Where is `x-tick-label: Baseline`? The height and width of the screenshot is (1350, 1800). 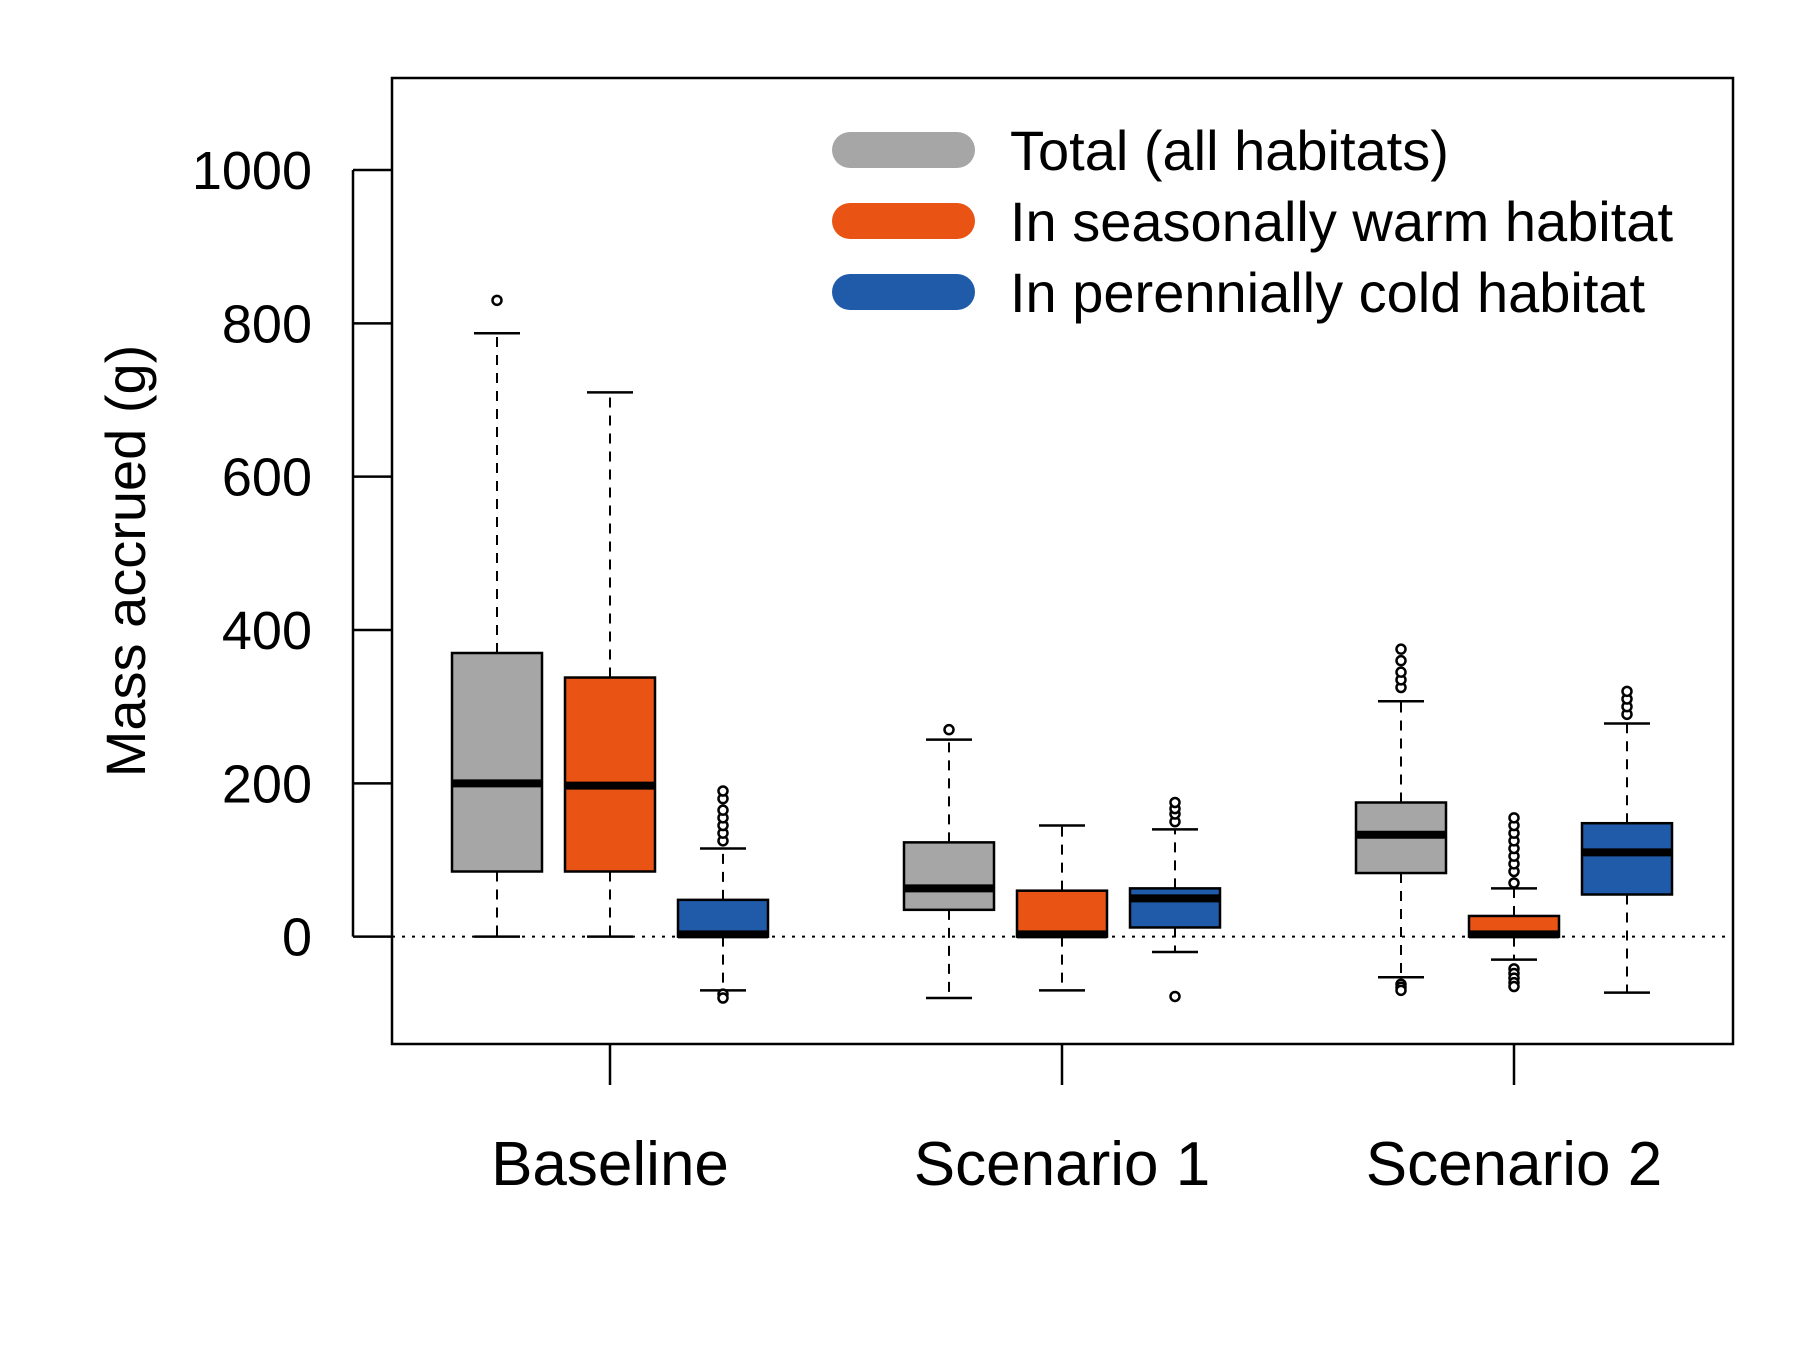
x-tick-label: Baseline is located at coordinates (610, 1164).